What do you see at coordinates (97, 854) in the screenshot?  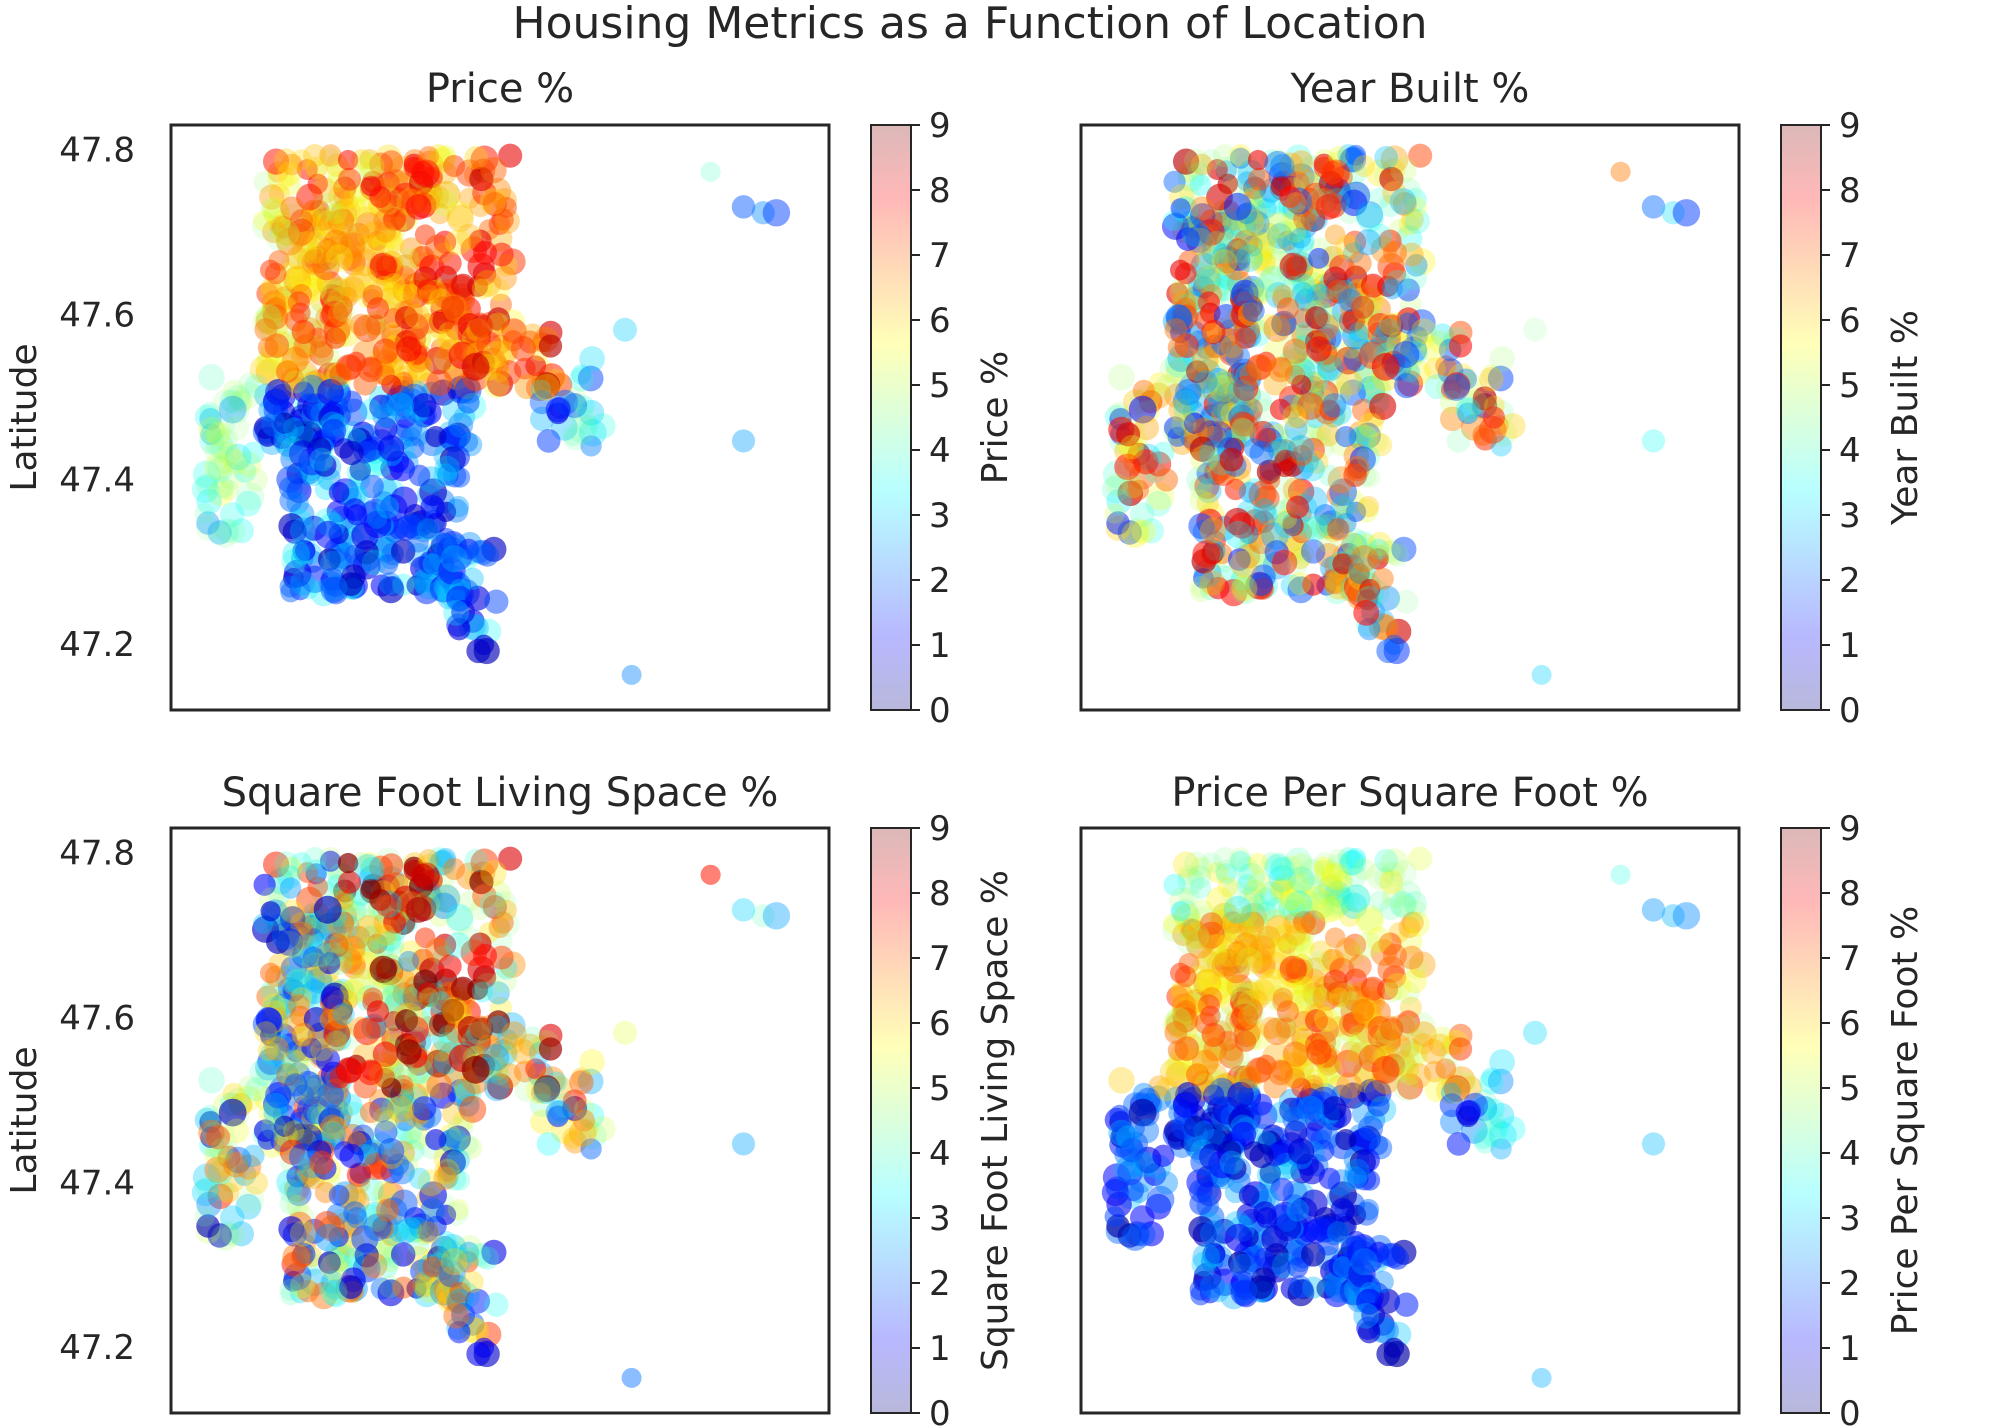 I see `y-tick-label: 47.8` at bounding box center [97, 854].